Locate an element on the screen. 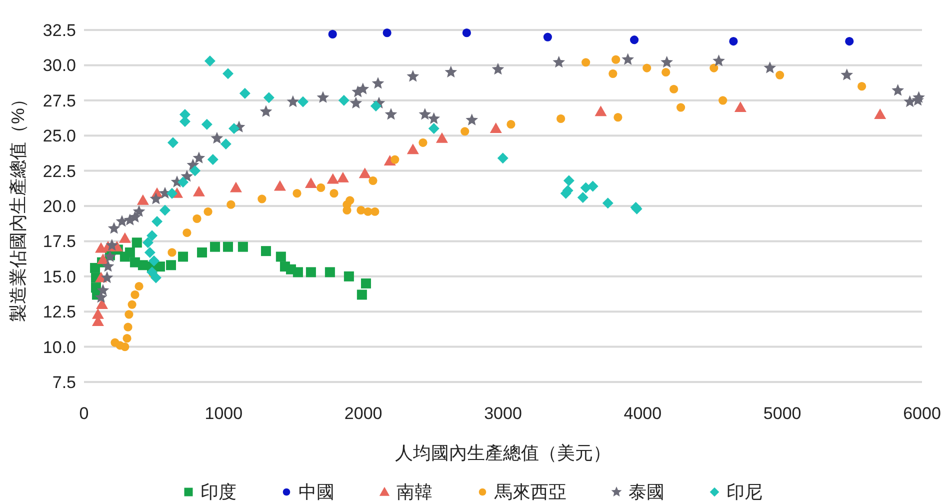 This screenshot has height=503, width=945. y-tick-label: 27.5 is located at coordinates (59, 100).